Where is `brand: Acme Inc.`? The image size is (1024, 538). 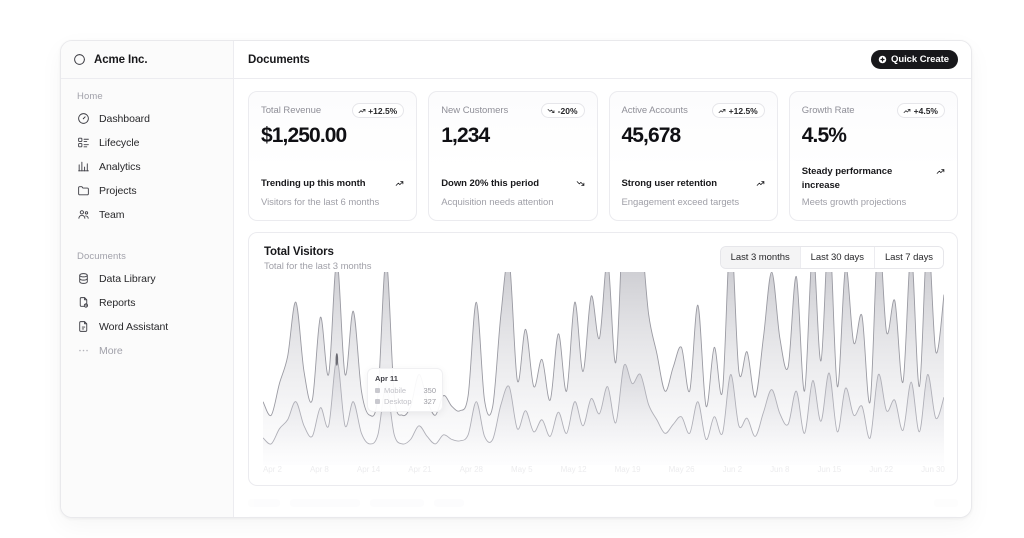 brand: Acme Inc. is located at coordinates (147, 60).